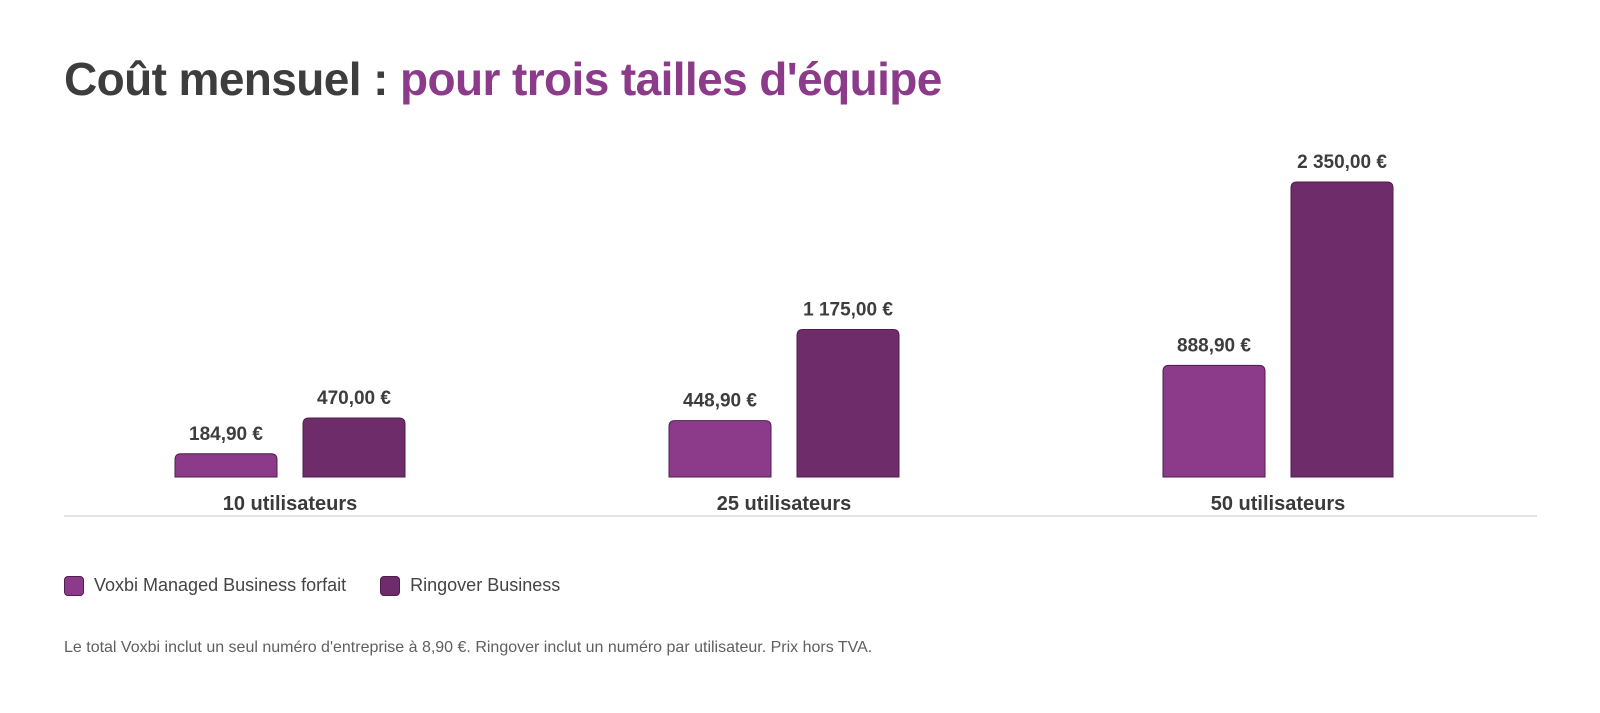  I want to click on value-label-voxbi-3: 888,90 €, so click(1214, 345).